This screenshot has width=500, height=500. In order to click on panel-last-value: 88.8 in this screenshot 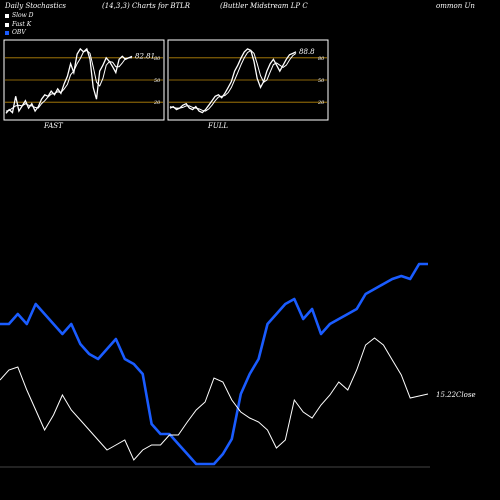, I will do `click(307, 52)`.